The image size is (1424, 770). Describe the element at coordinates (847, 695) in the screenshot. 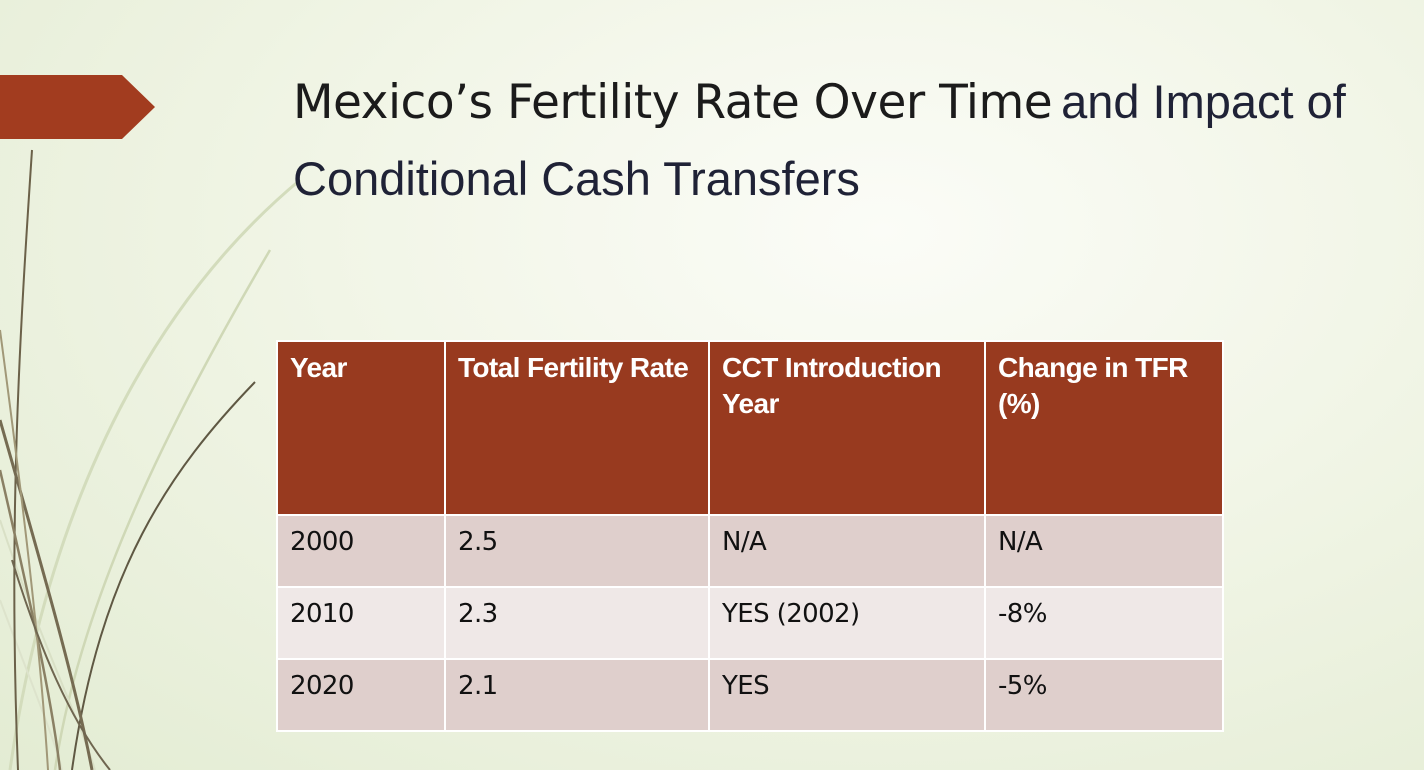

I see `cell-cct-year: YES` at that location.